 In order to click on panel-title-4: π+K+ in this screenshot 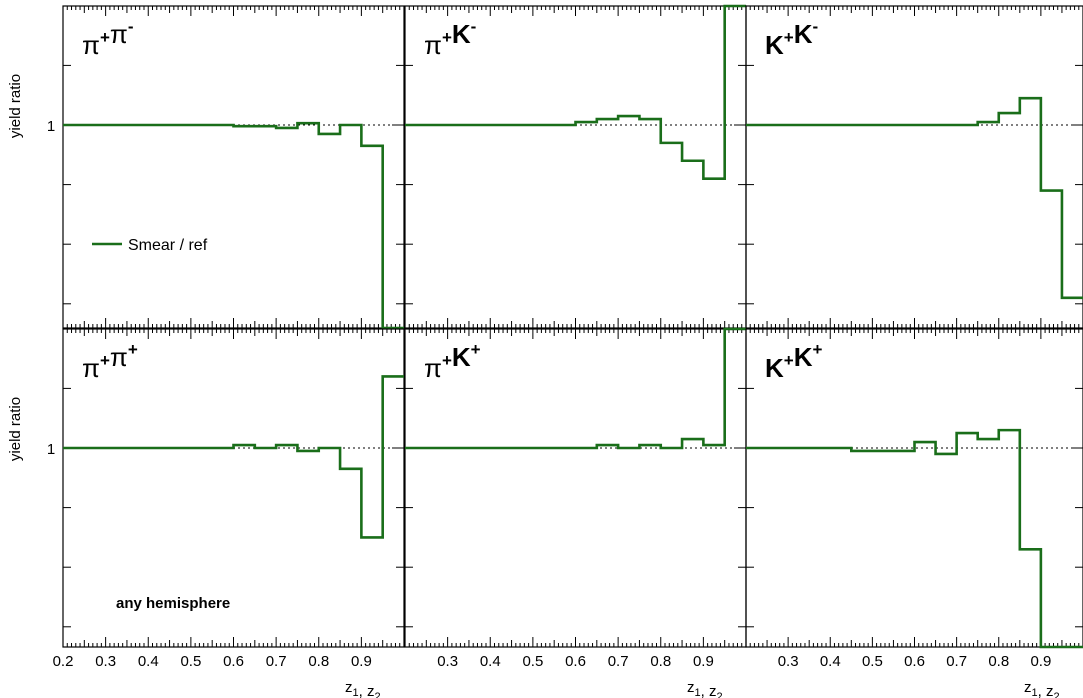, I will do `click(452, 361)`.